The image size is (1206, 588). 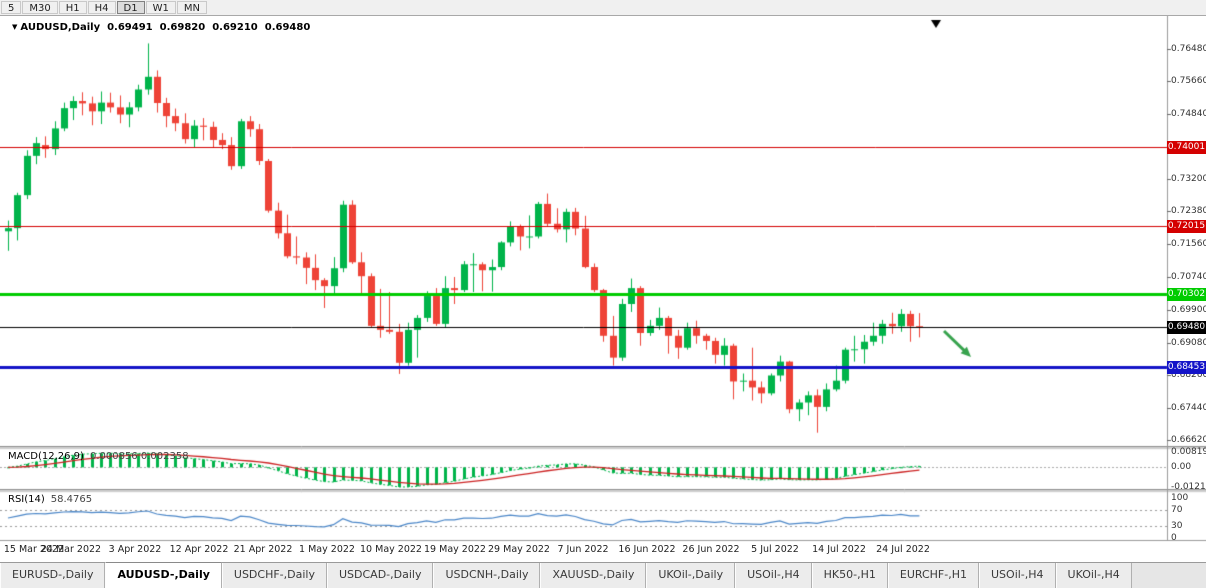 I want to click on timeframe-button-h4: H4, so click(x=101, y=7).